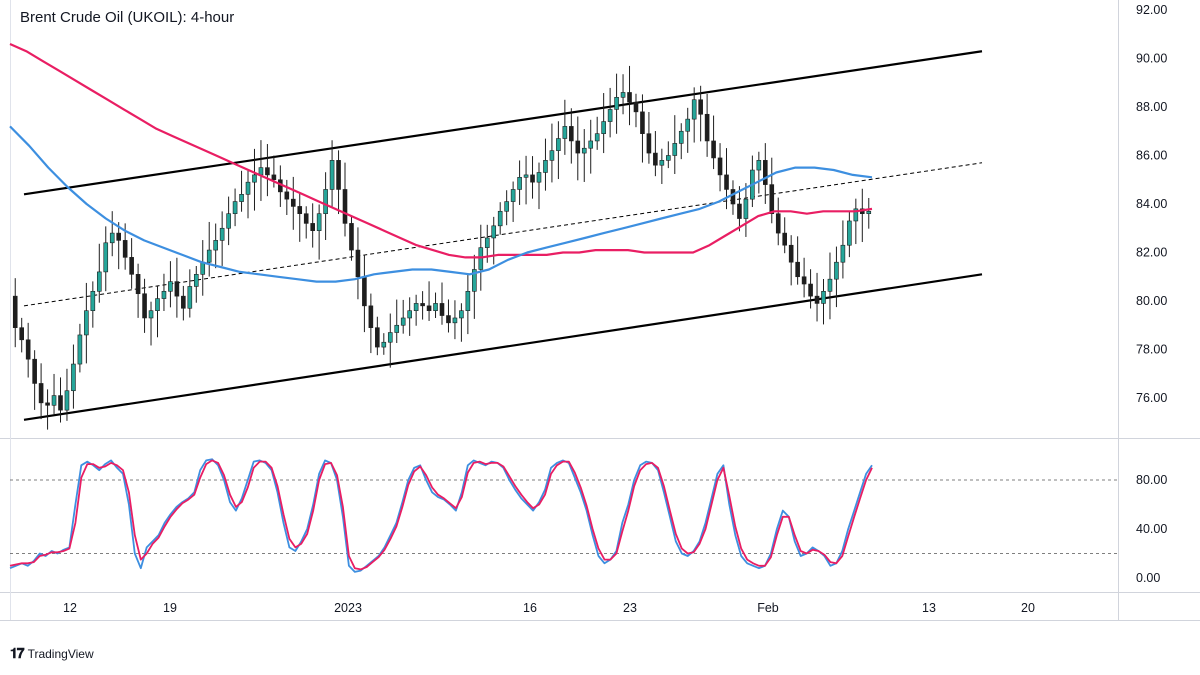 Image resolution: width=1200 pixels, height=675 pixels. I want to click on price-axis-tick: 80.00, so click(1151, 301).